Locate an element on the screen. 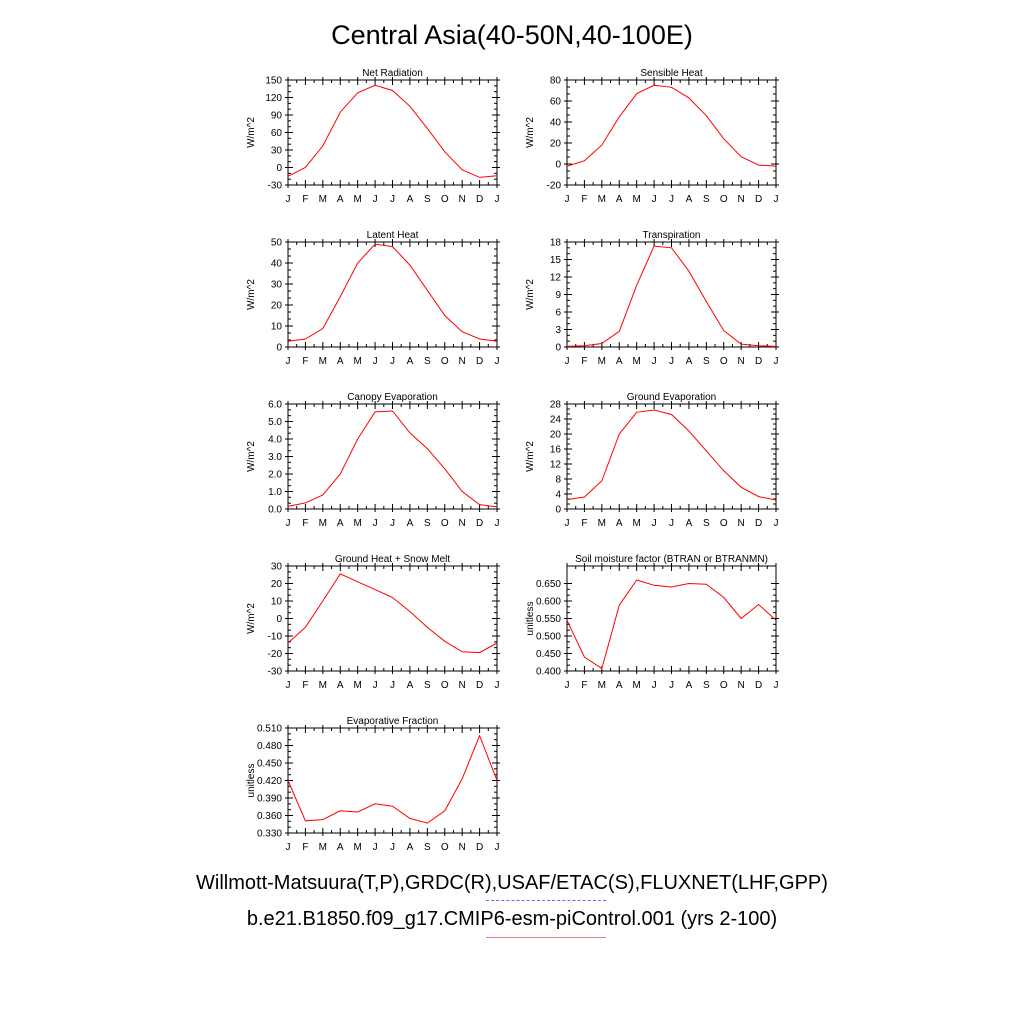 The width and height of the screenshot is (1024, 1024). y-tick-label: 40 is located at coordinates (277, 264).